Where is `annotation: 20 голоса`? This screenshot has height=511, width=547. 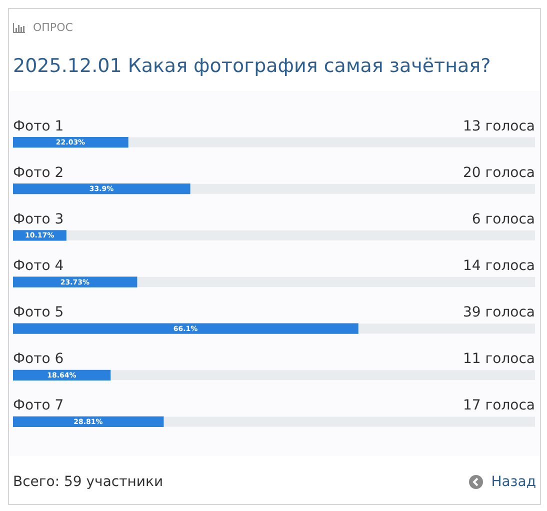
annotation: 20 голоса is located at coordinates (499, 172).